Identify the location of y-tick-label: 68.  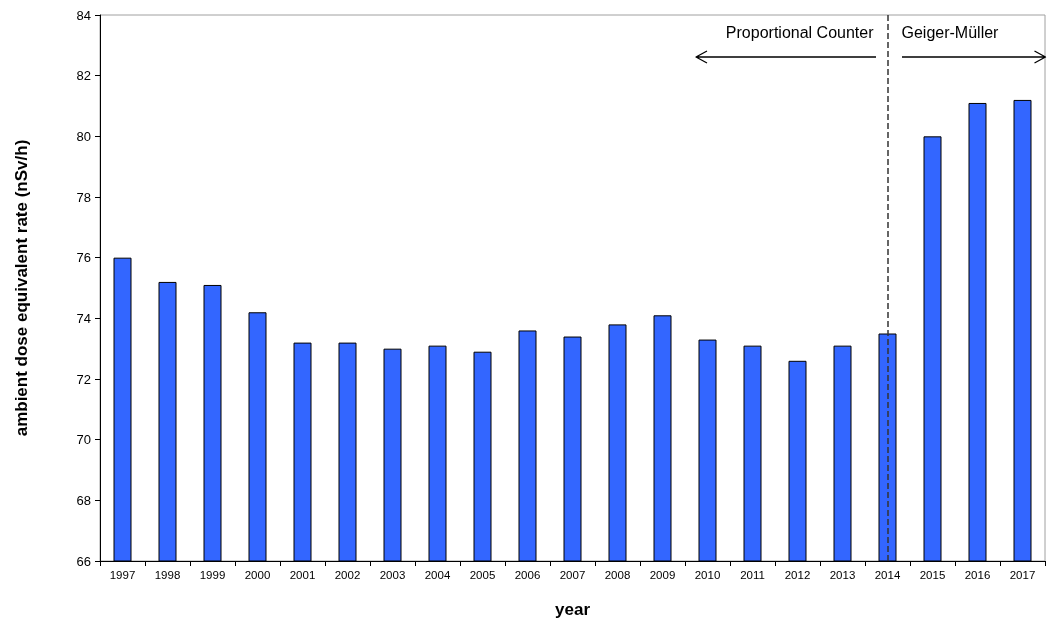
(83, 500).